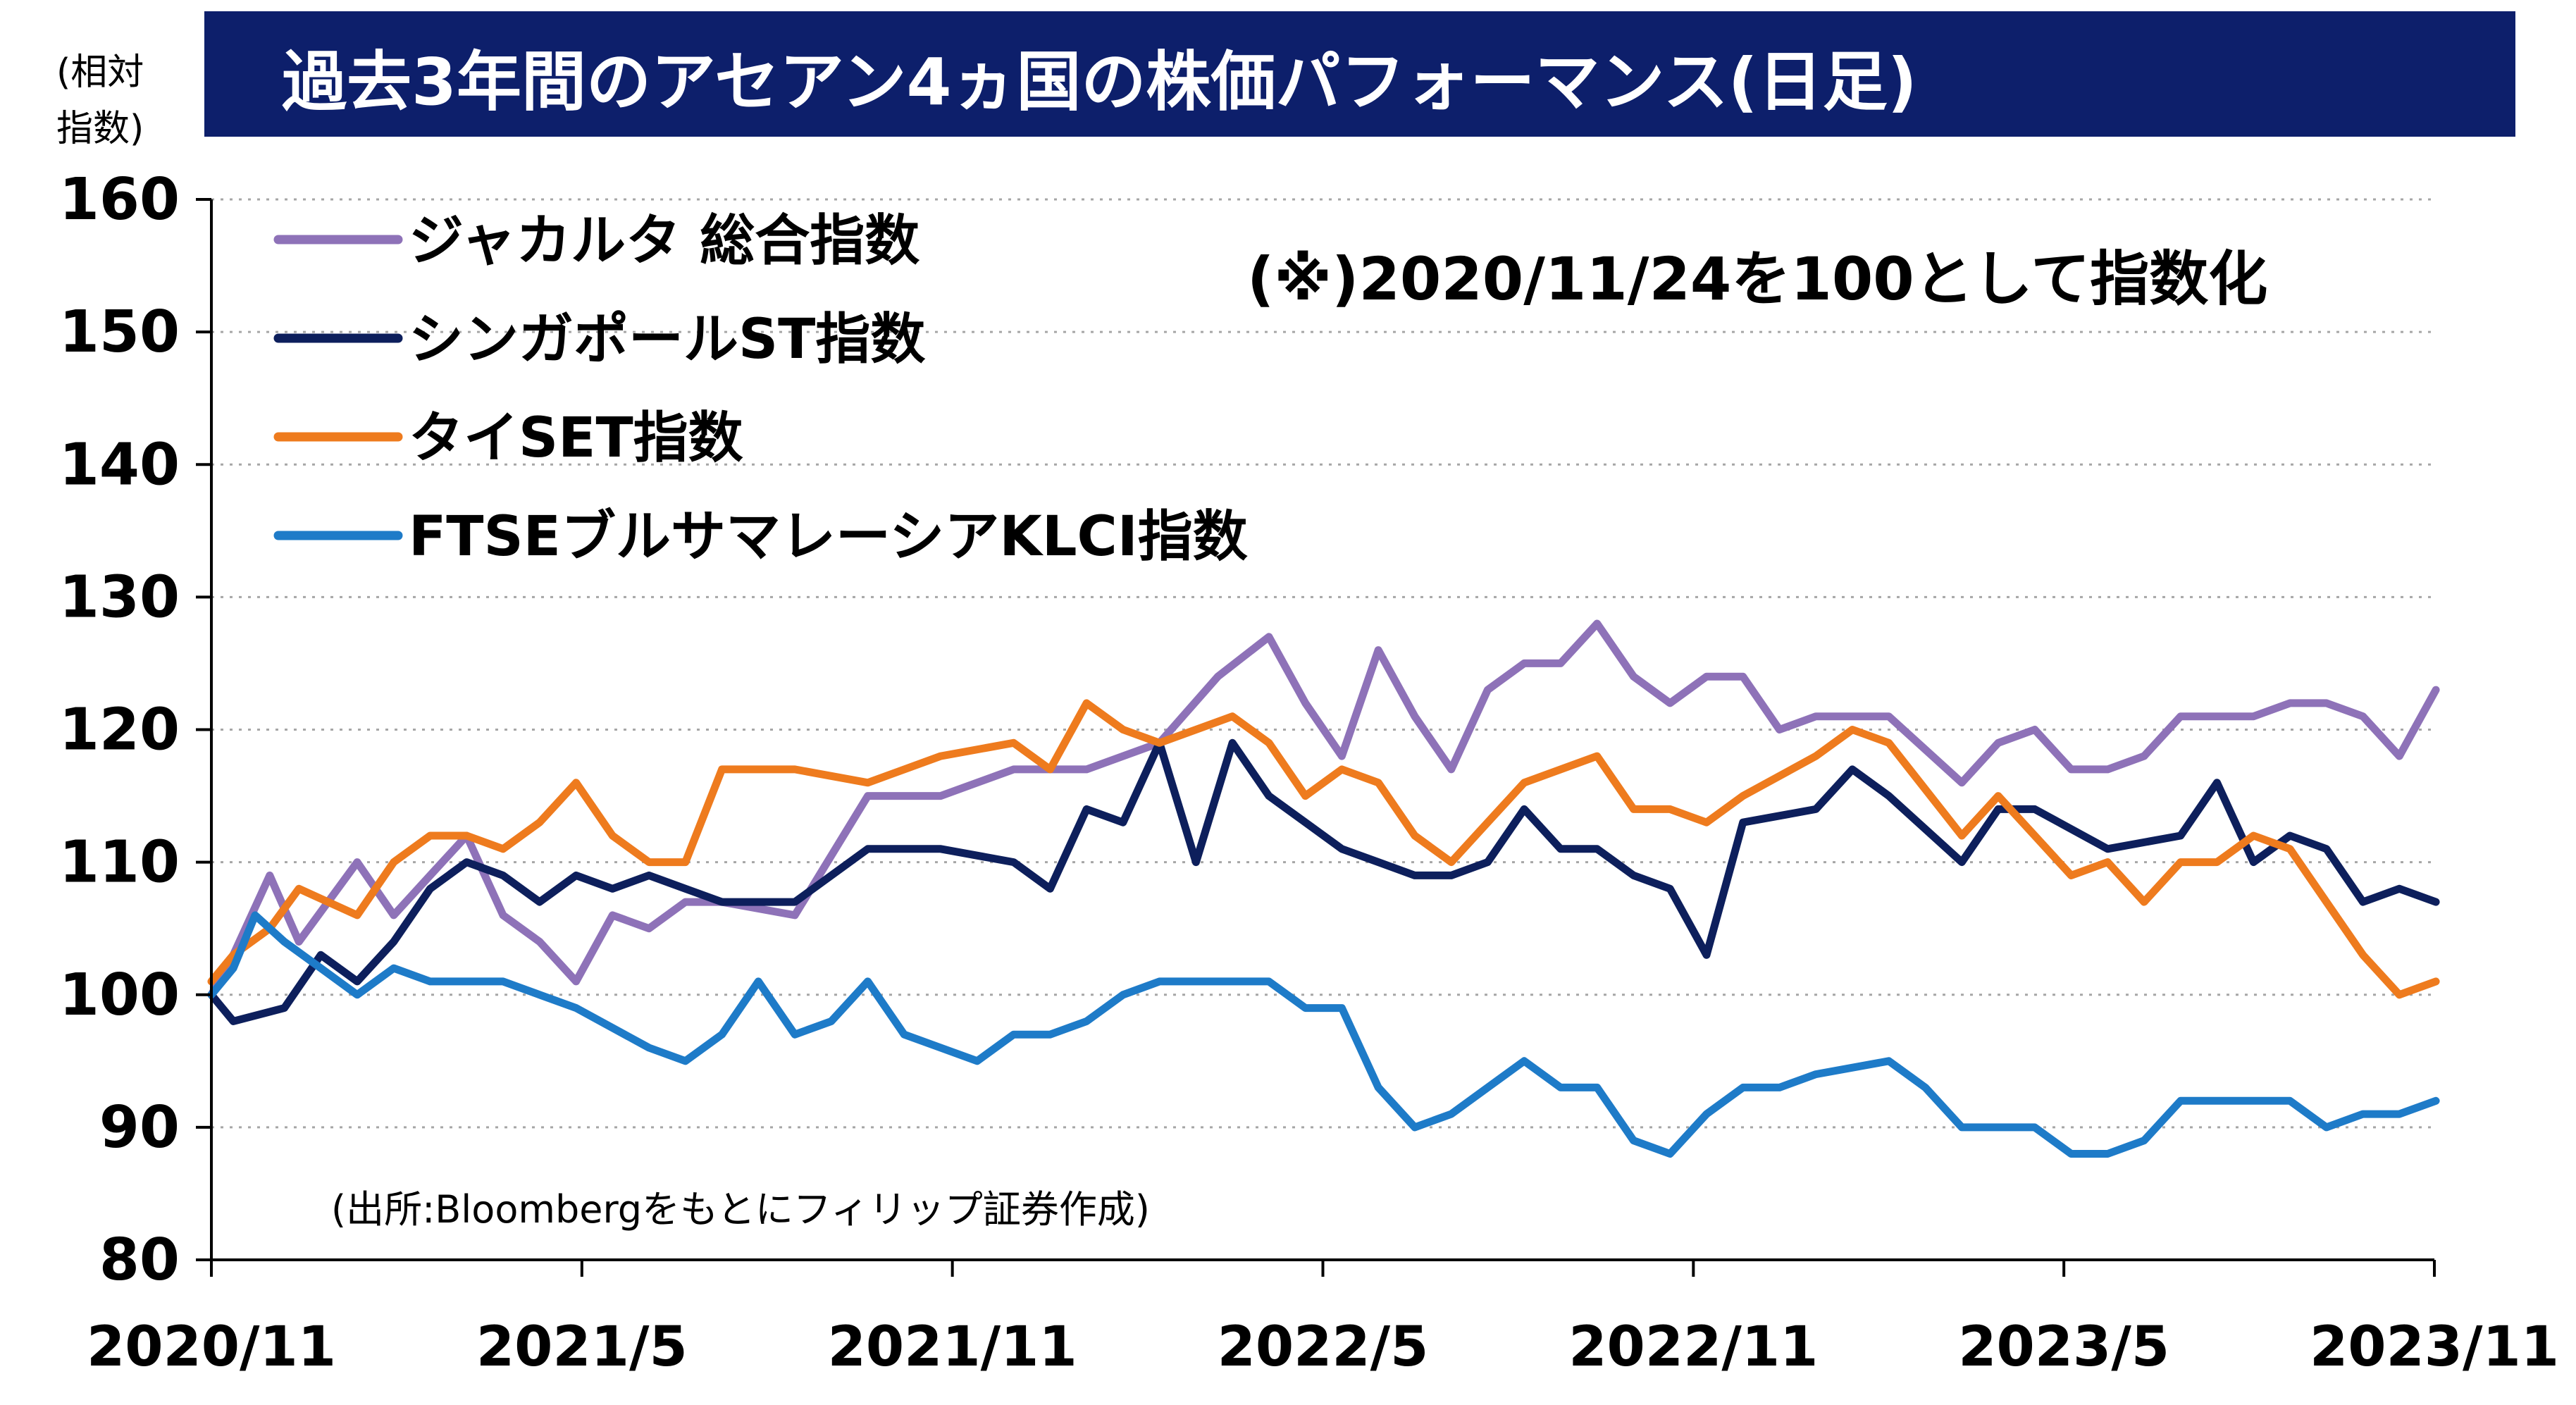 The height and width of the screenshot is (1405, 2576). What do you see at coordinates (664, 241) in the screenshot?
I see `legend-label-0: ジャカルタ 総合指数` at bounding box center [664, 241].